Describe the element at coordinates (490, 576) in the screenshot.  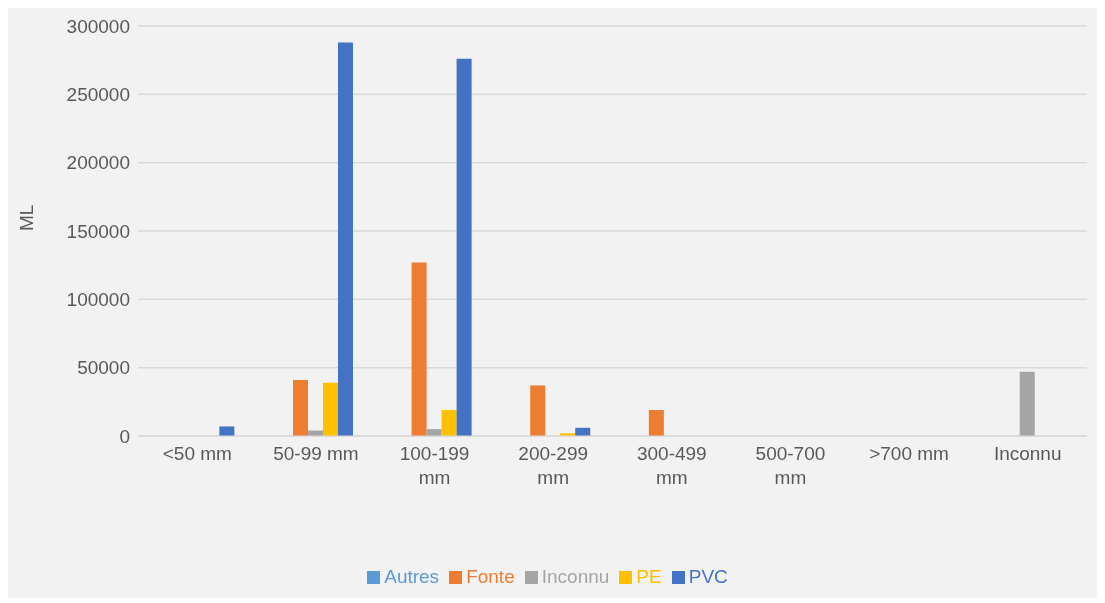
I see `legend-label: Fonte` at that location.